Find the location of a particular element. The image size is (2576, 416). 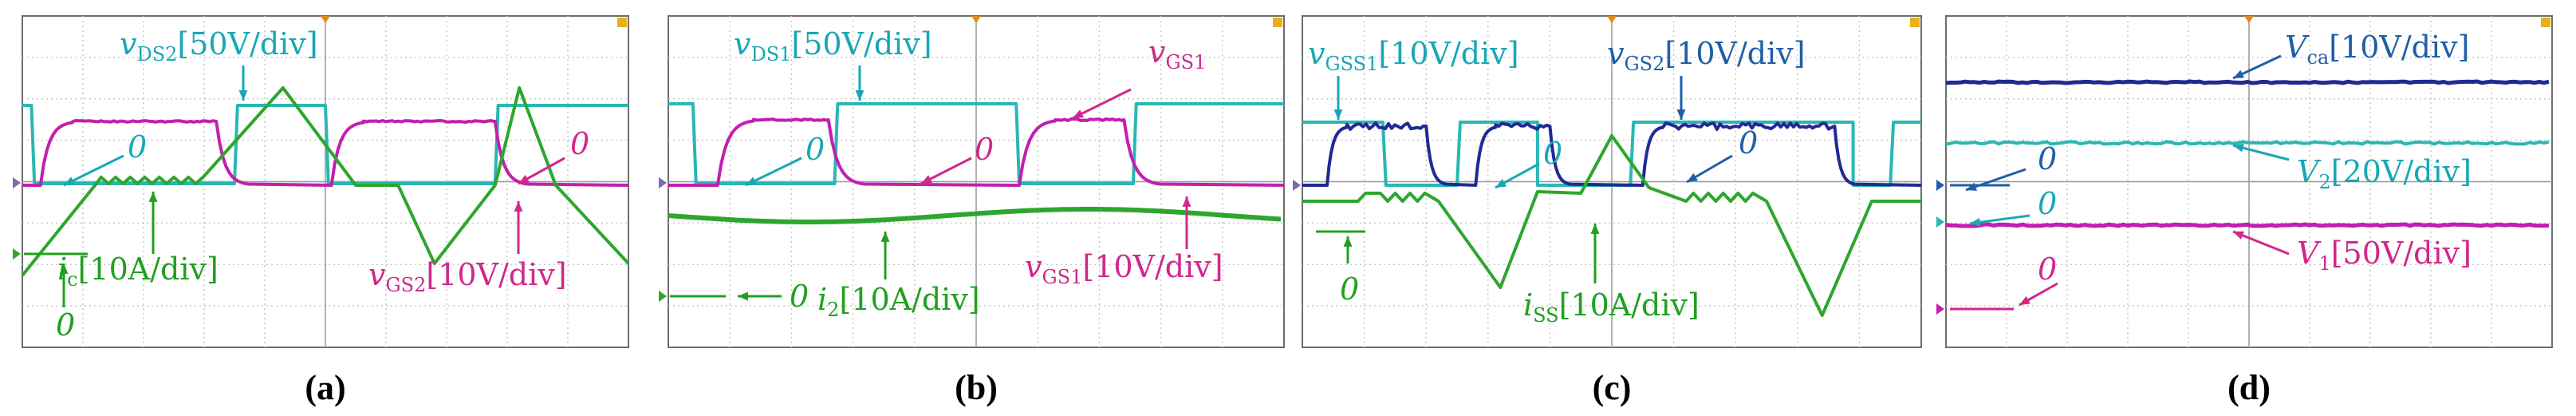

trace-v2 is located at coordinates (2247, 143).